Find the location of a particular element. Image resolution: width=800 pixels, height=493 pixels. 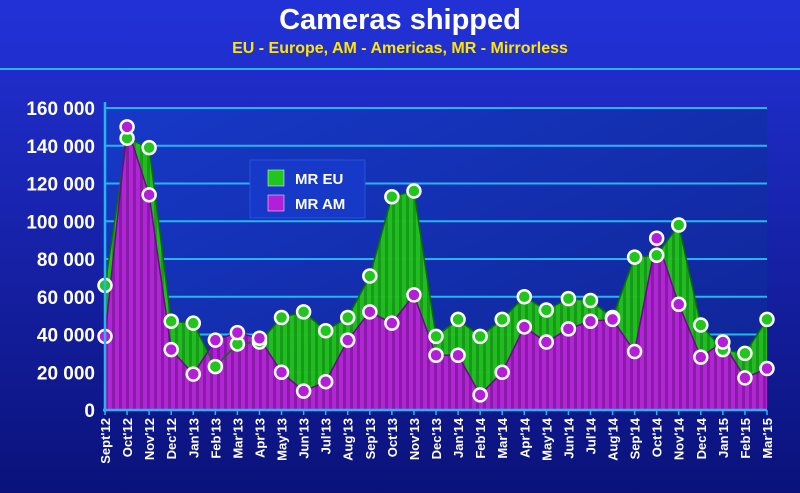

legend: MR EU MR AM is located at coordinates (307, 189).